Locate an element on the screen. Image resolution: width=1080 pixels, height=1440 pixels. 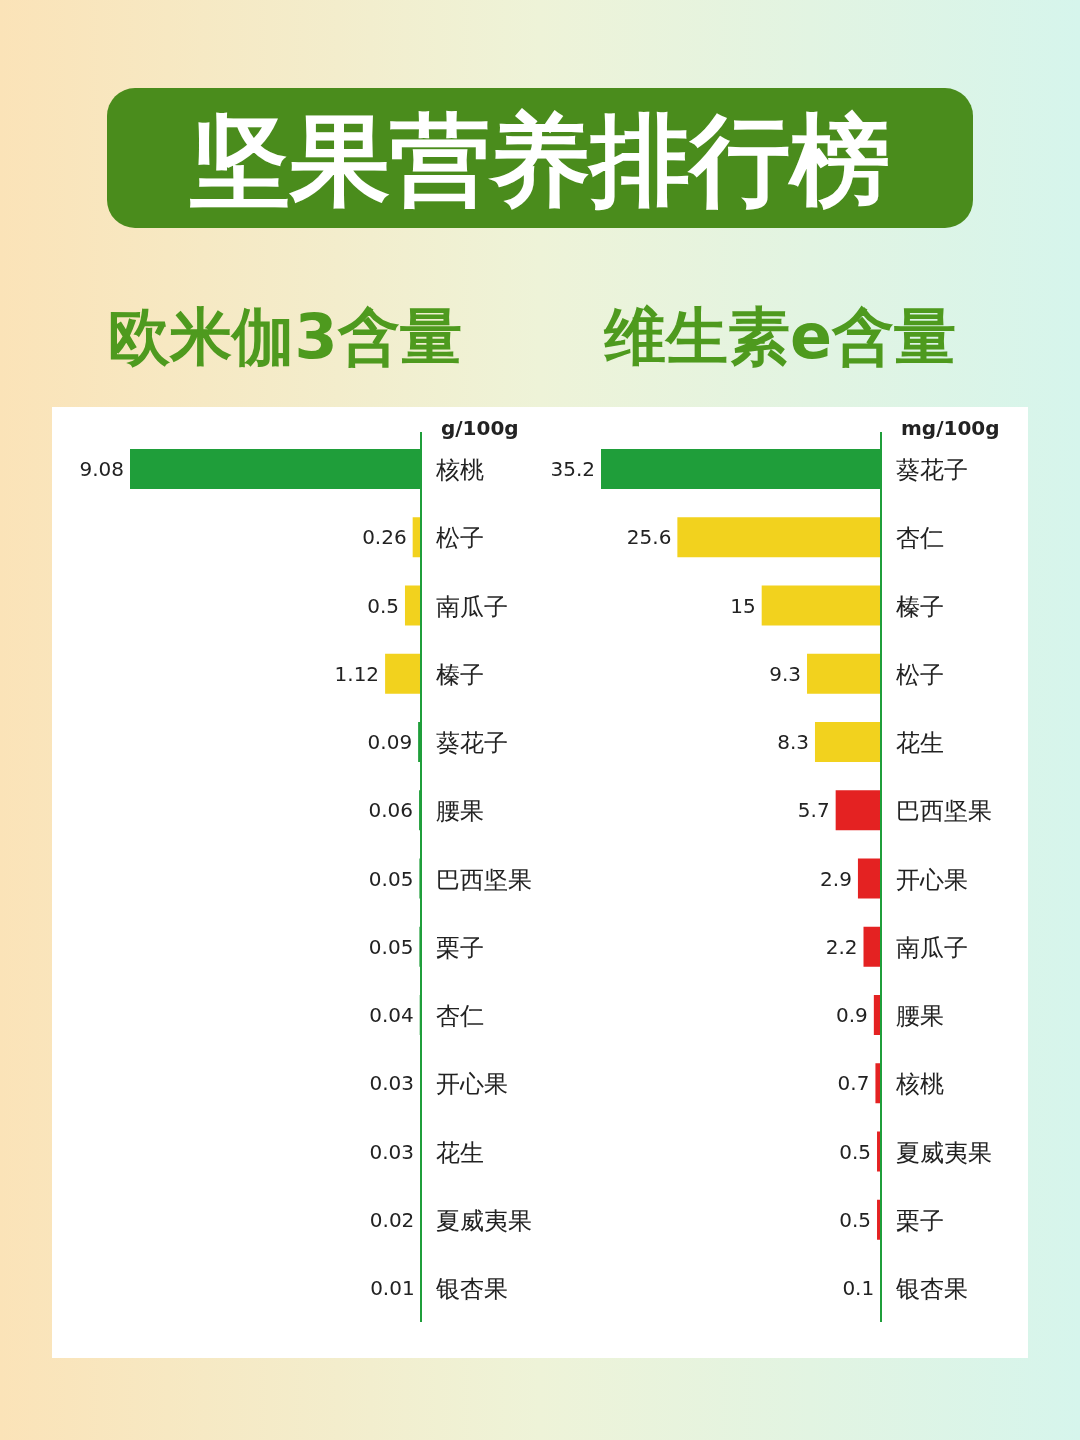
data-label: 0.04 is located at coordinates (391, 1015).